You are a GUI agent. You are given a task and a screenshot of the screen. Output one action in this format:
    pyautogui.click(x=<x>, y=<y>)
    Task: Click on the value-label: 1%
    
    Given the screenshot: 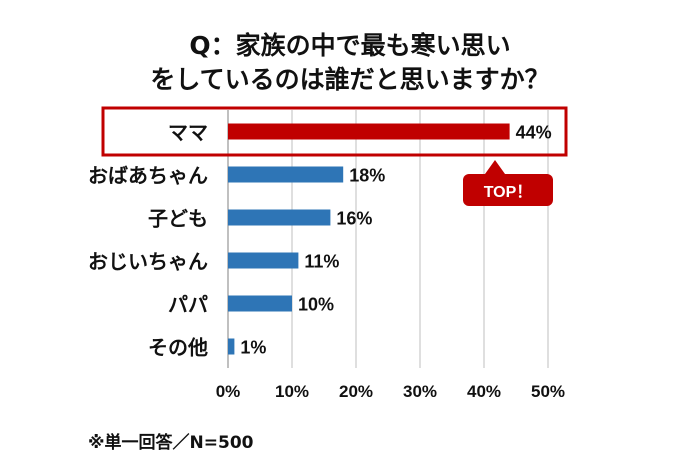 What is the action you would take?
    pyautogui.click(x=253, y=348)
    